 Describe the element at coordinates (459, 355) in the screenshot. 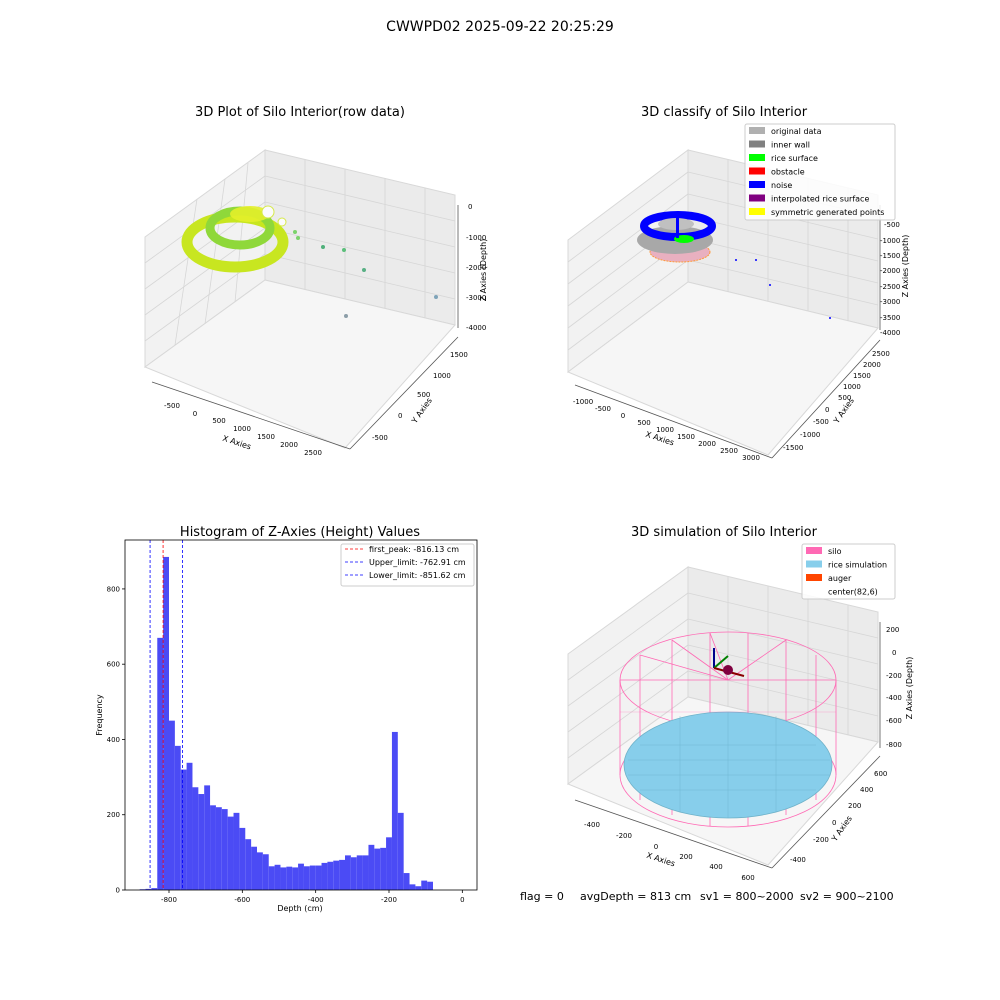

I see `raw-ytick: 1500` at that location.